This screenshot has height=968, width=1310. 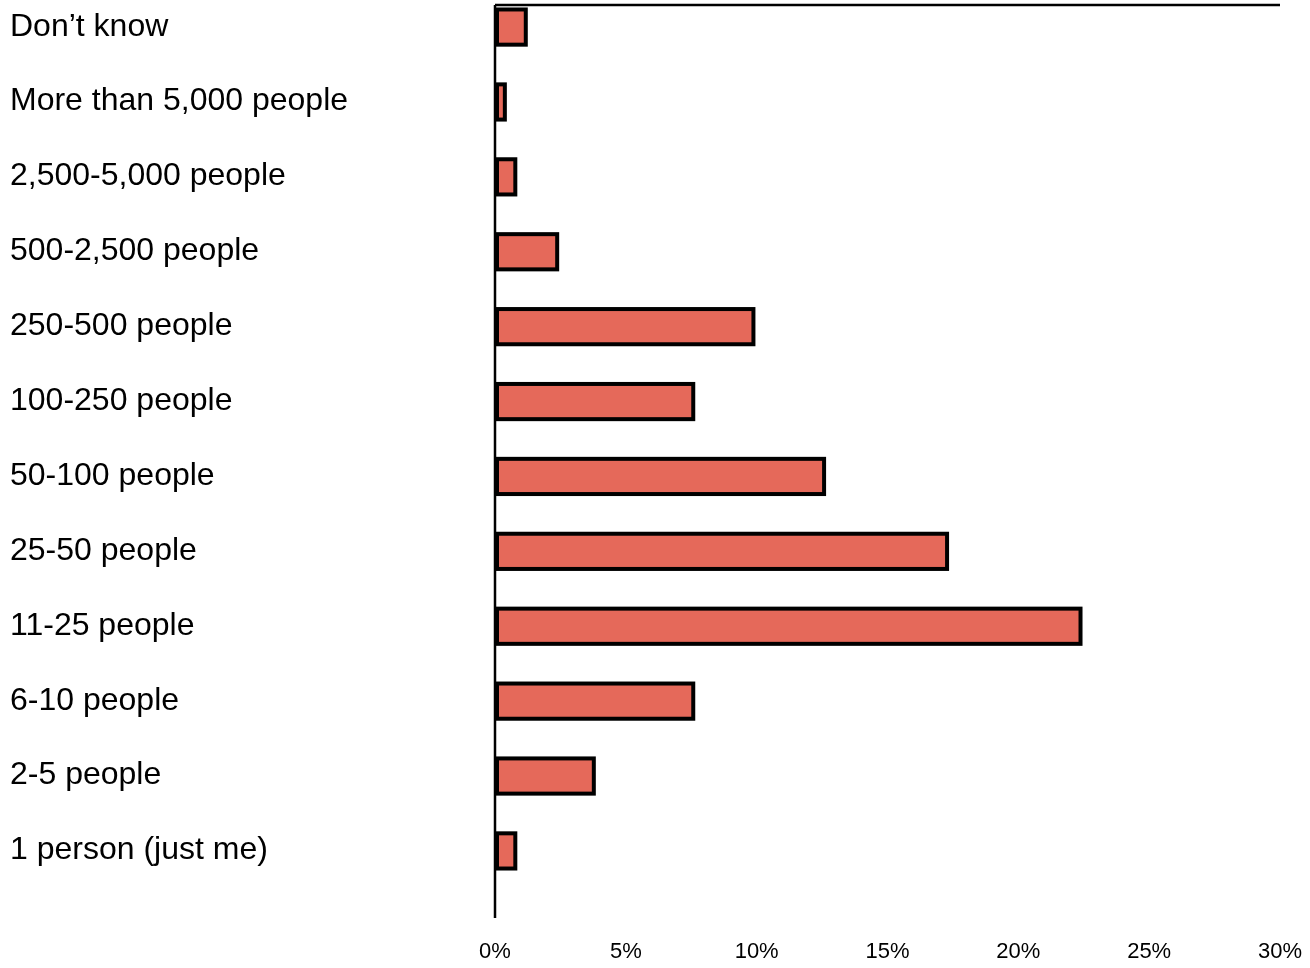 What do you see at coordinates (887, 950) in the screenshot?
I see `x-tick-label: 15%` at bounding box center [887, 950].